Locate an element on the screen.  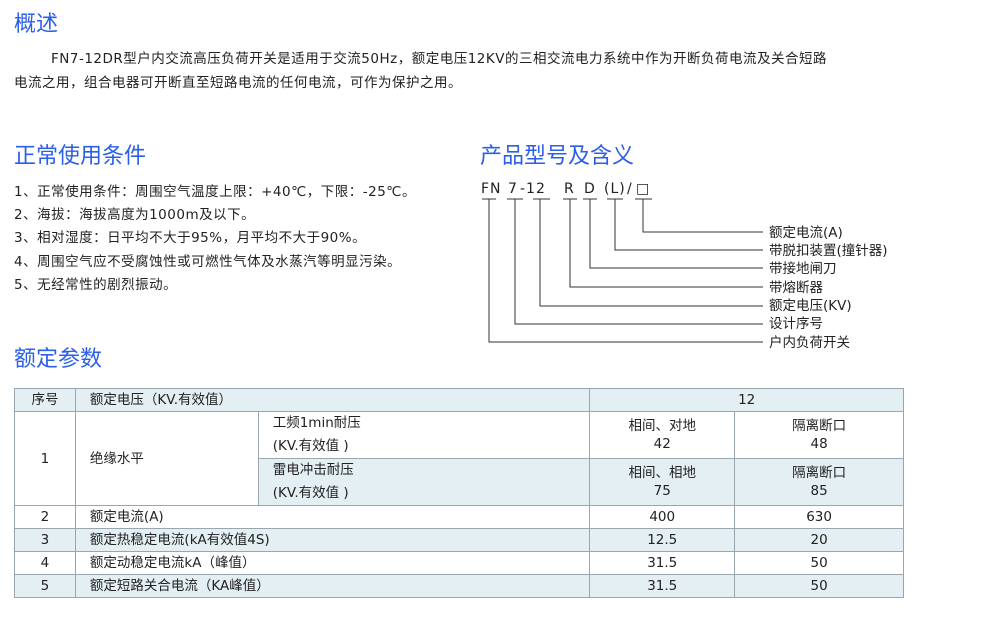
table-row: 1 绝缘水平 工频1min耐压 (KV.有效值 ) 相间、对地 42 隔离断口 48 is located at coordinates (459, 458).